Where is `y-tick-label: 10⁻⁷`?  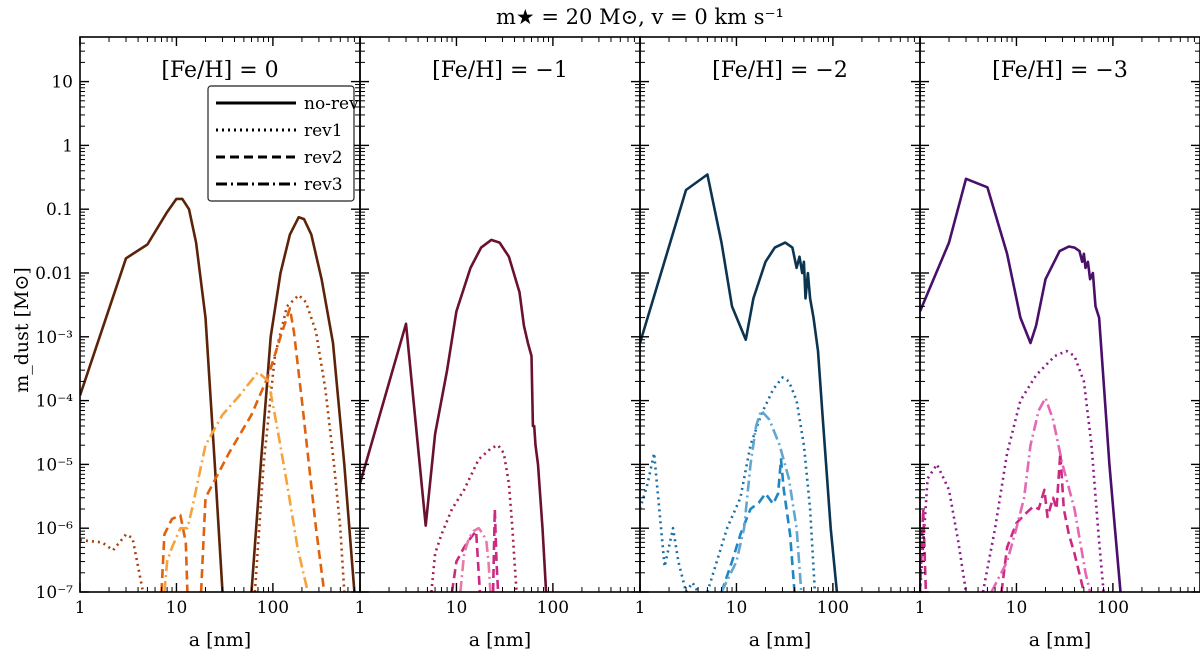 y-tick-label: 10⁻⁷ is located at coordinates (55, 593).